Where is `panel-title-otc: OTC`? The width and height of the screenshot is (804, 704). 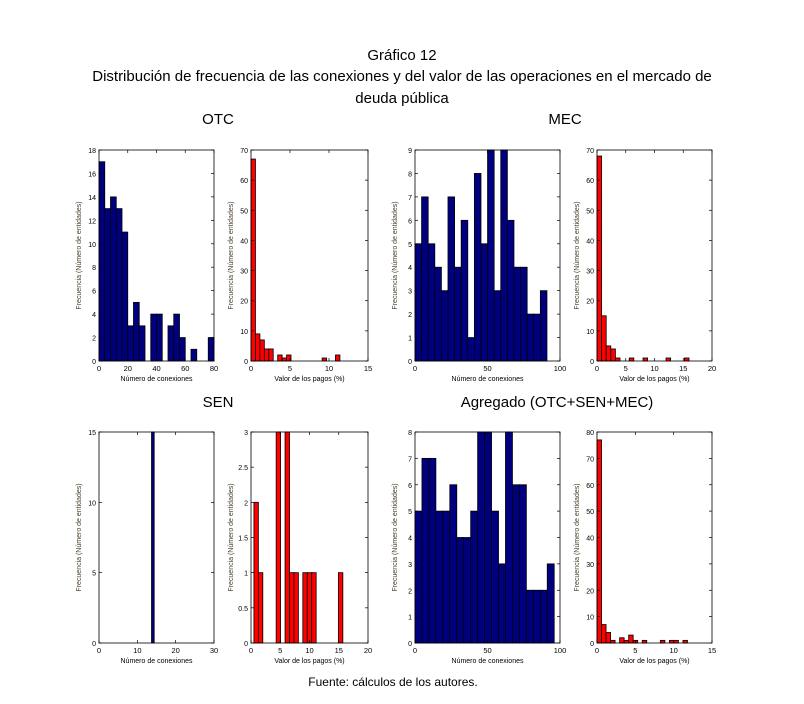 panel-title-otc: OTC is located at coordinates (218, 119).